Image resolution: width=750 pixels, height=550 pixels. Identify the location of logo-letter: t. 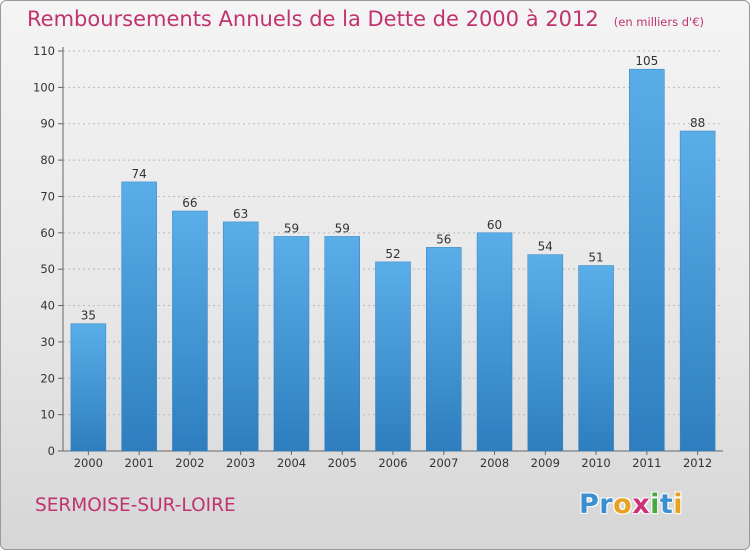
(666, 504).